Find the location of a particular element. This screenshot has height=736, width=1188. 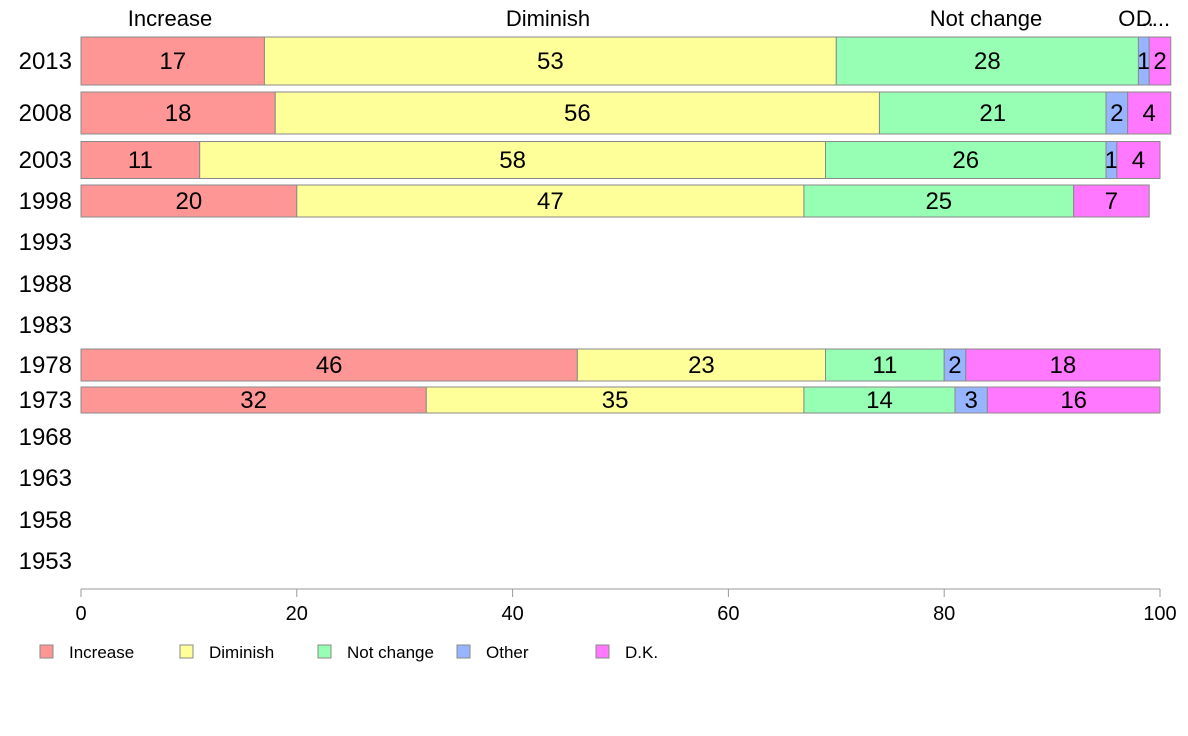

legend: Increase Diminish Not change Other D.K. is located at coordinates (348, 652).